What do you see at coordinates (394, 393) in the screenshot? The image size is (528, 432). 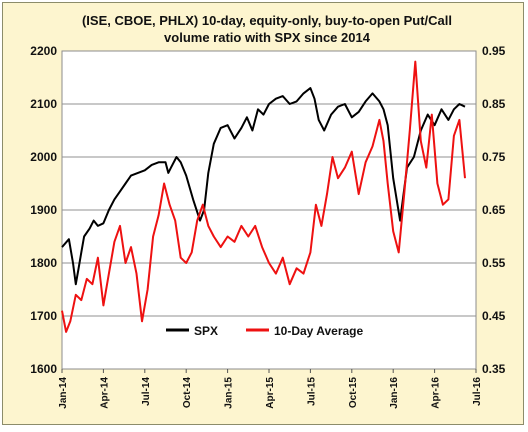 I see `x-tick-label: Jan-16` at bounding box center [394, 393].